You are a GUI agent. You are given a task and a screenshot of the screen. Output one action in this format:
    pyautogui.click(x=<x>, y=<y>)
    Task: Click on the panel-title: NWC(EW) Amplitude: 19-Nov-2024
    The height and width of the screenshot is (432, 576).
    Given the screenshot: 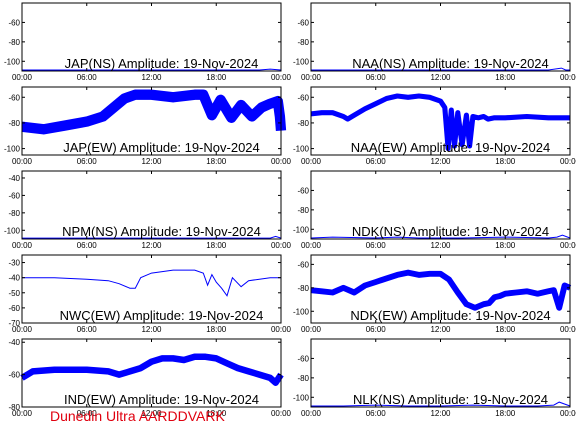 What is the action you would take?
    pyautogui.click(x=162, y=315)
    